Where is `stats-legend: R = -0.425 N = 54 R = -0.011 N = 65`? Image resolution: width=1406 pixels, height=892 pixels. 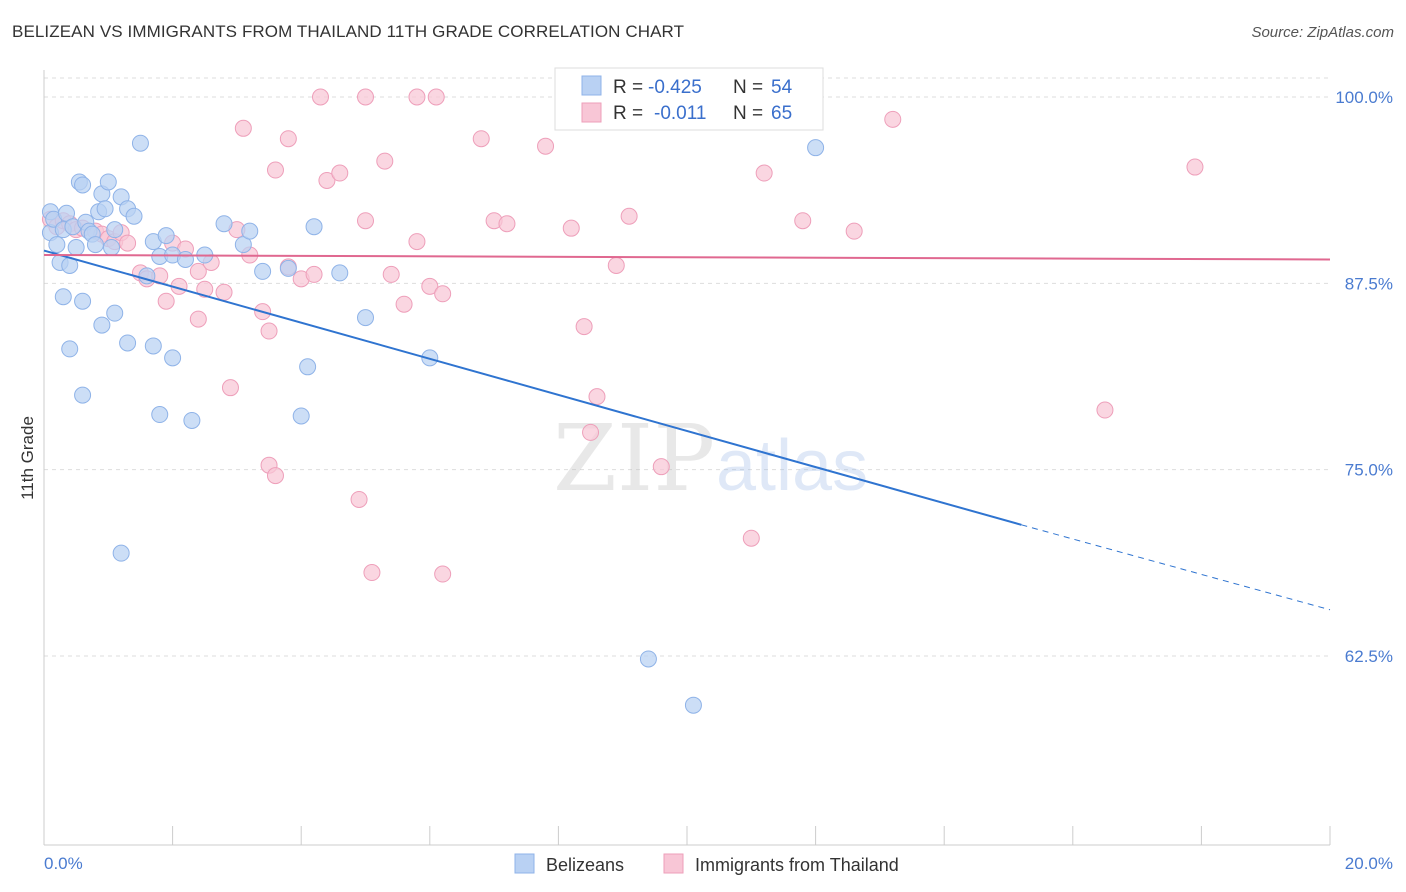 stats-legend: R = -0.425 N = 54 R = -0.011 N = 65 is located at coordinates (689, 99).